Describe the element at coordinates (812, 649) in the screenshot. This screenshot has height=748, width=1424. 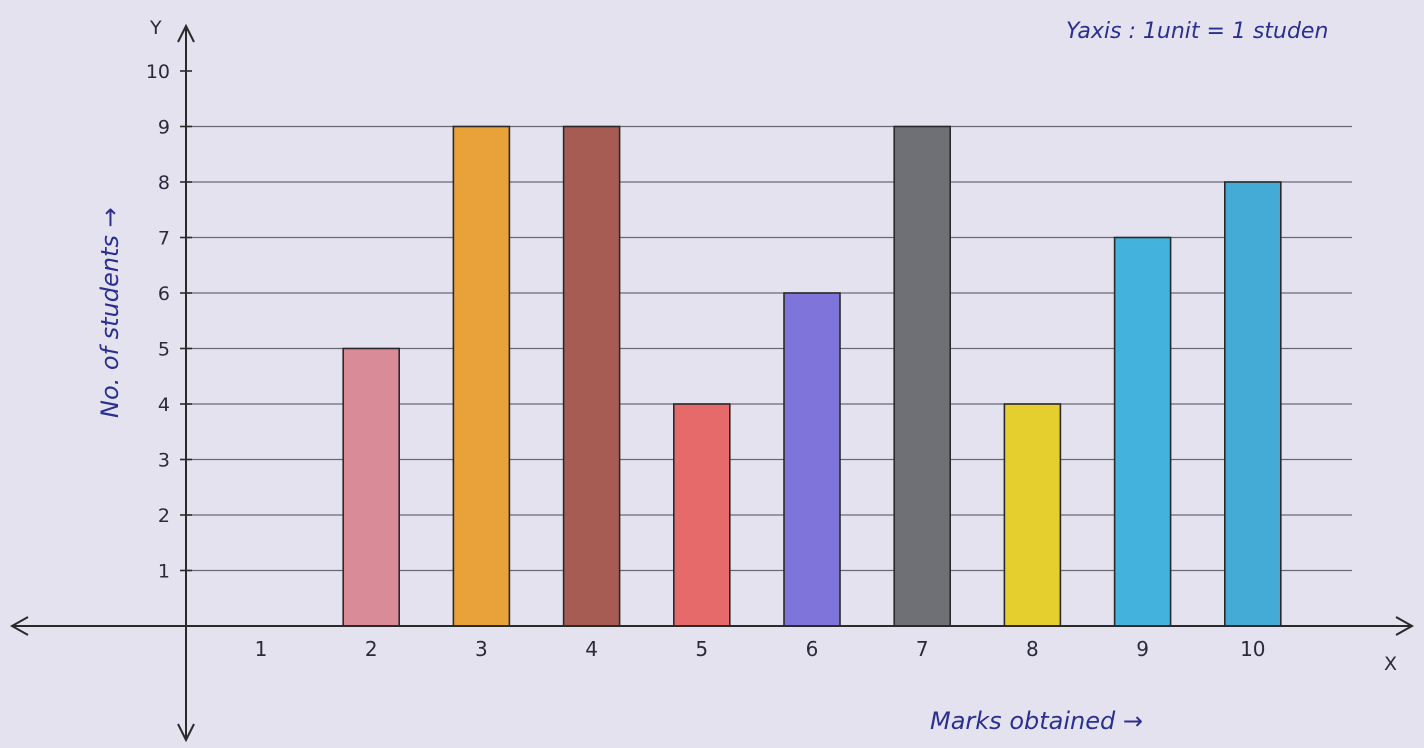
I see `x-tick-label: 6` at that location.